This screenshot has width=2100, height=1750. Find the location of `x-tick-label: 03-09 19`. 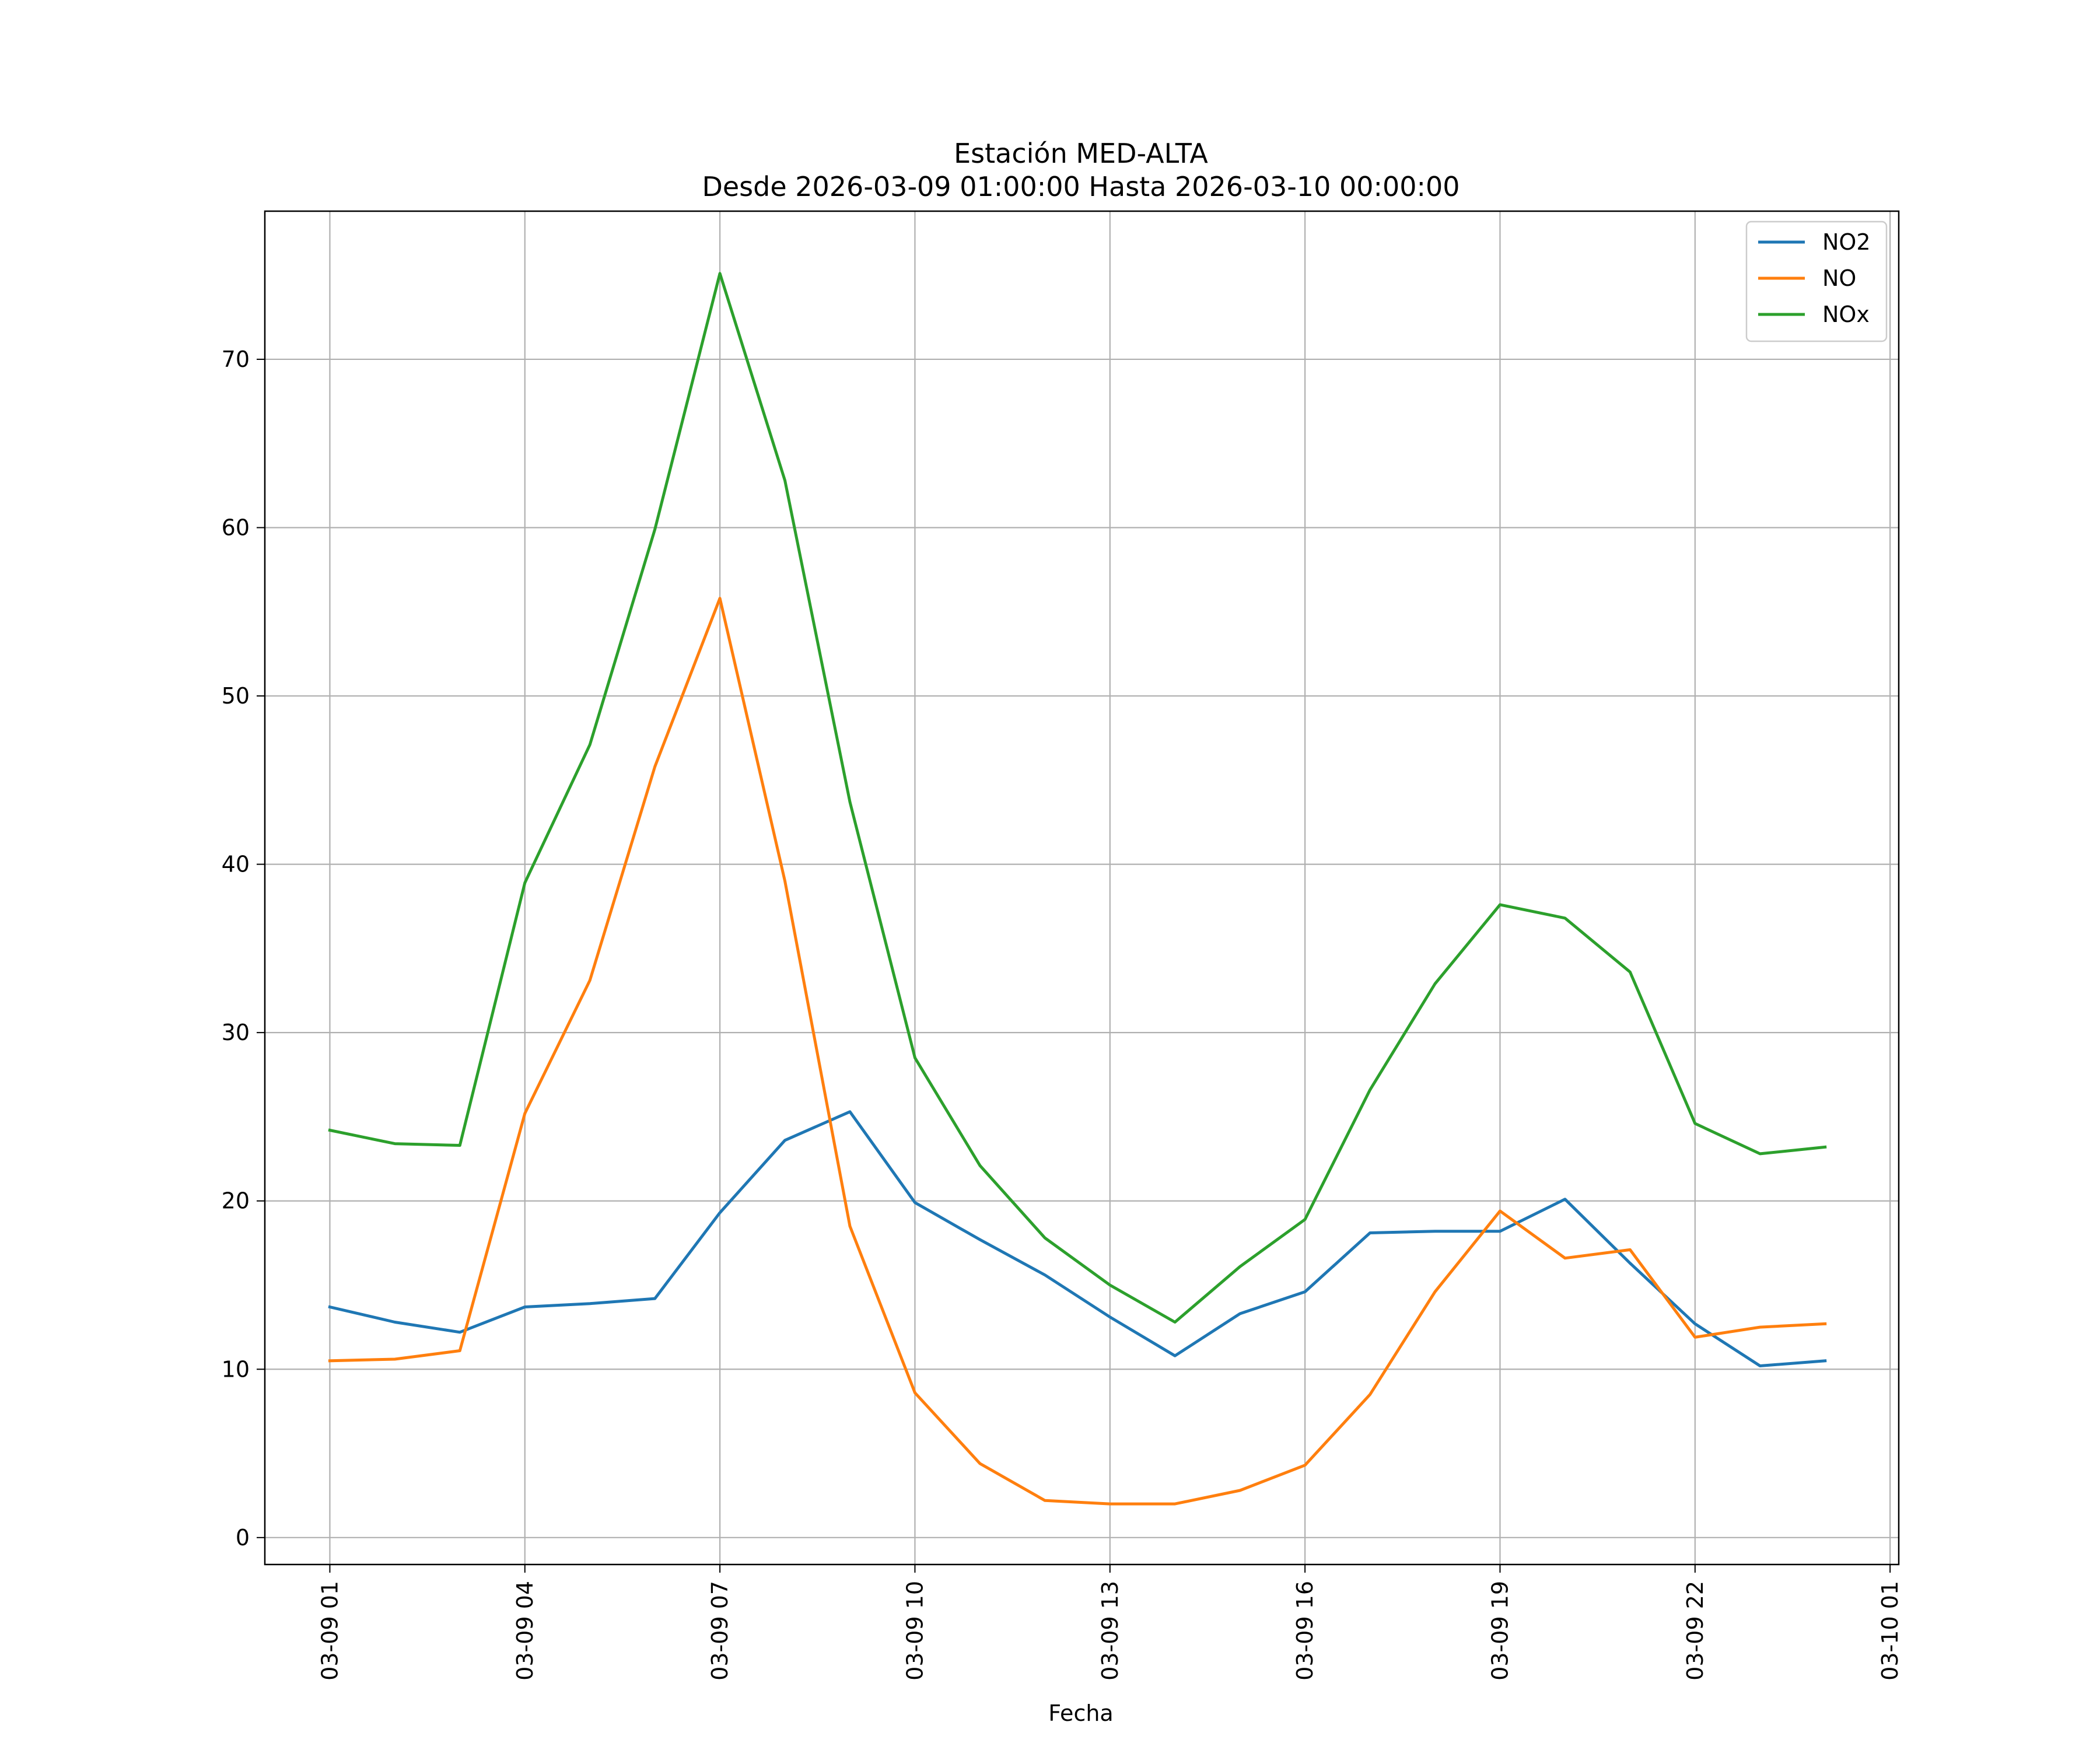

x-tick-label: 03-09 19 is located at coordinates (1500, 1631).